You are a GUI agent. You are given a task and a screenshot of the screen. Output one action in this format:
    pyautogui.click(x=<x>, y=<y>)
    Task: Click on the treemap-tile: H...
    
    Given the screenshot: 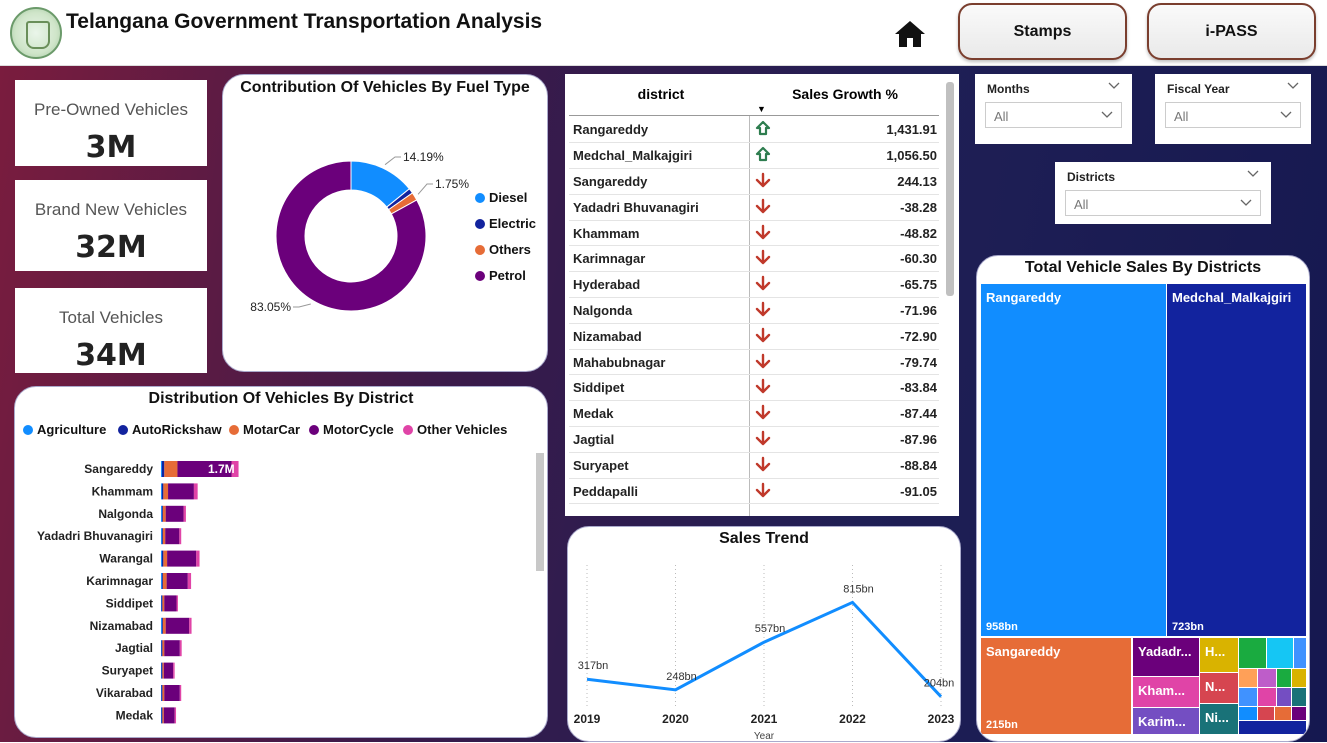 What is the action you would take?
    pyautogui.click(x=1219, y=655)
    